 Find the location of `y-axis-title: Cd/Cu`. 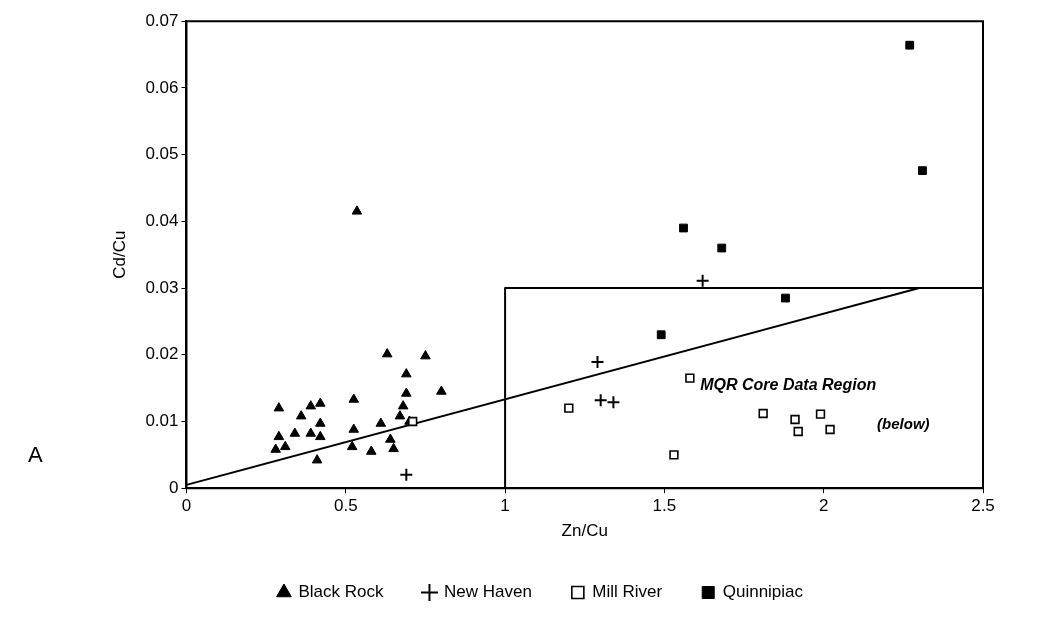

y-axis-title: Cd/Cu is located at coordinates (119, 254).